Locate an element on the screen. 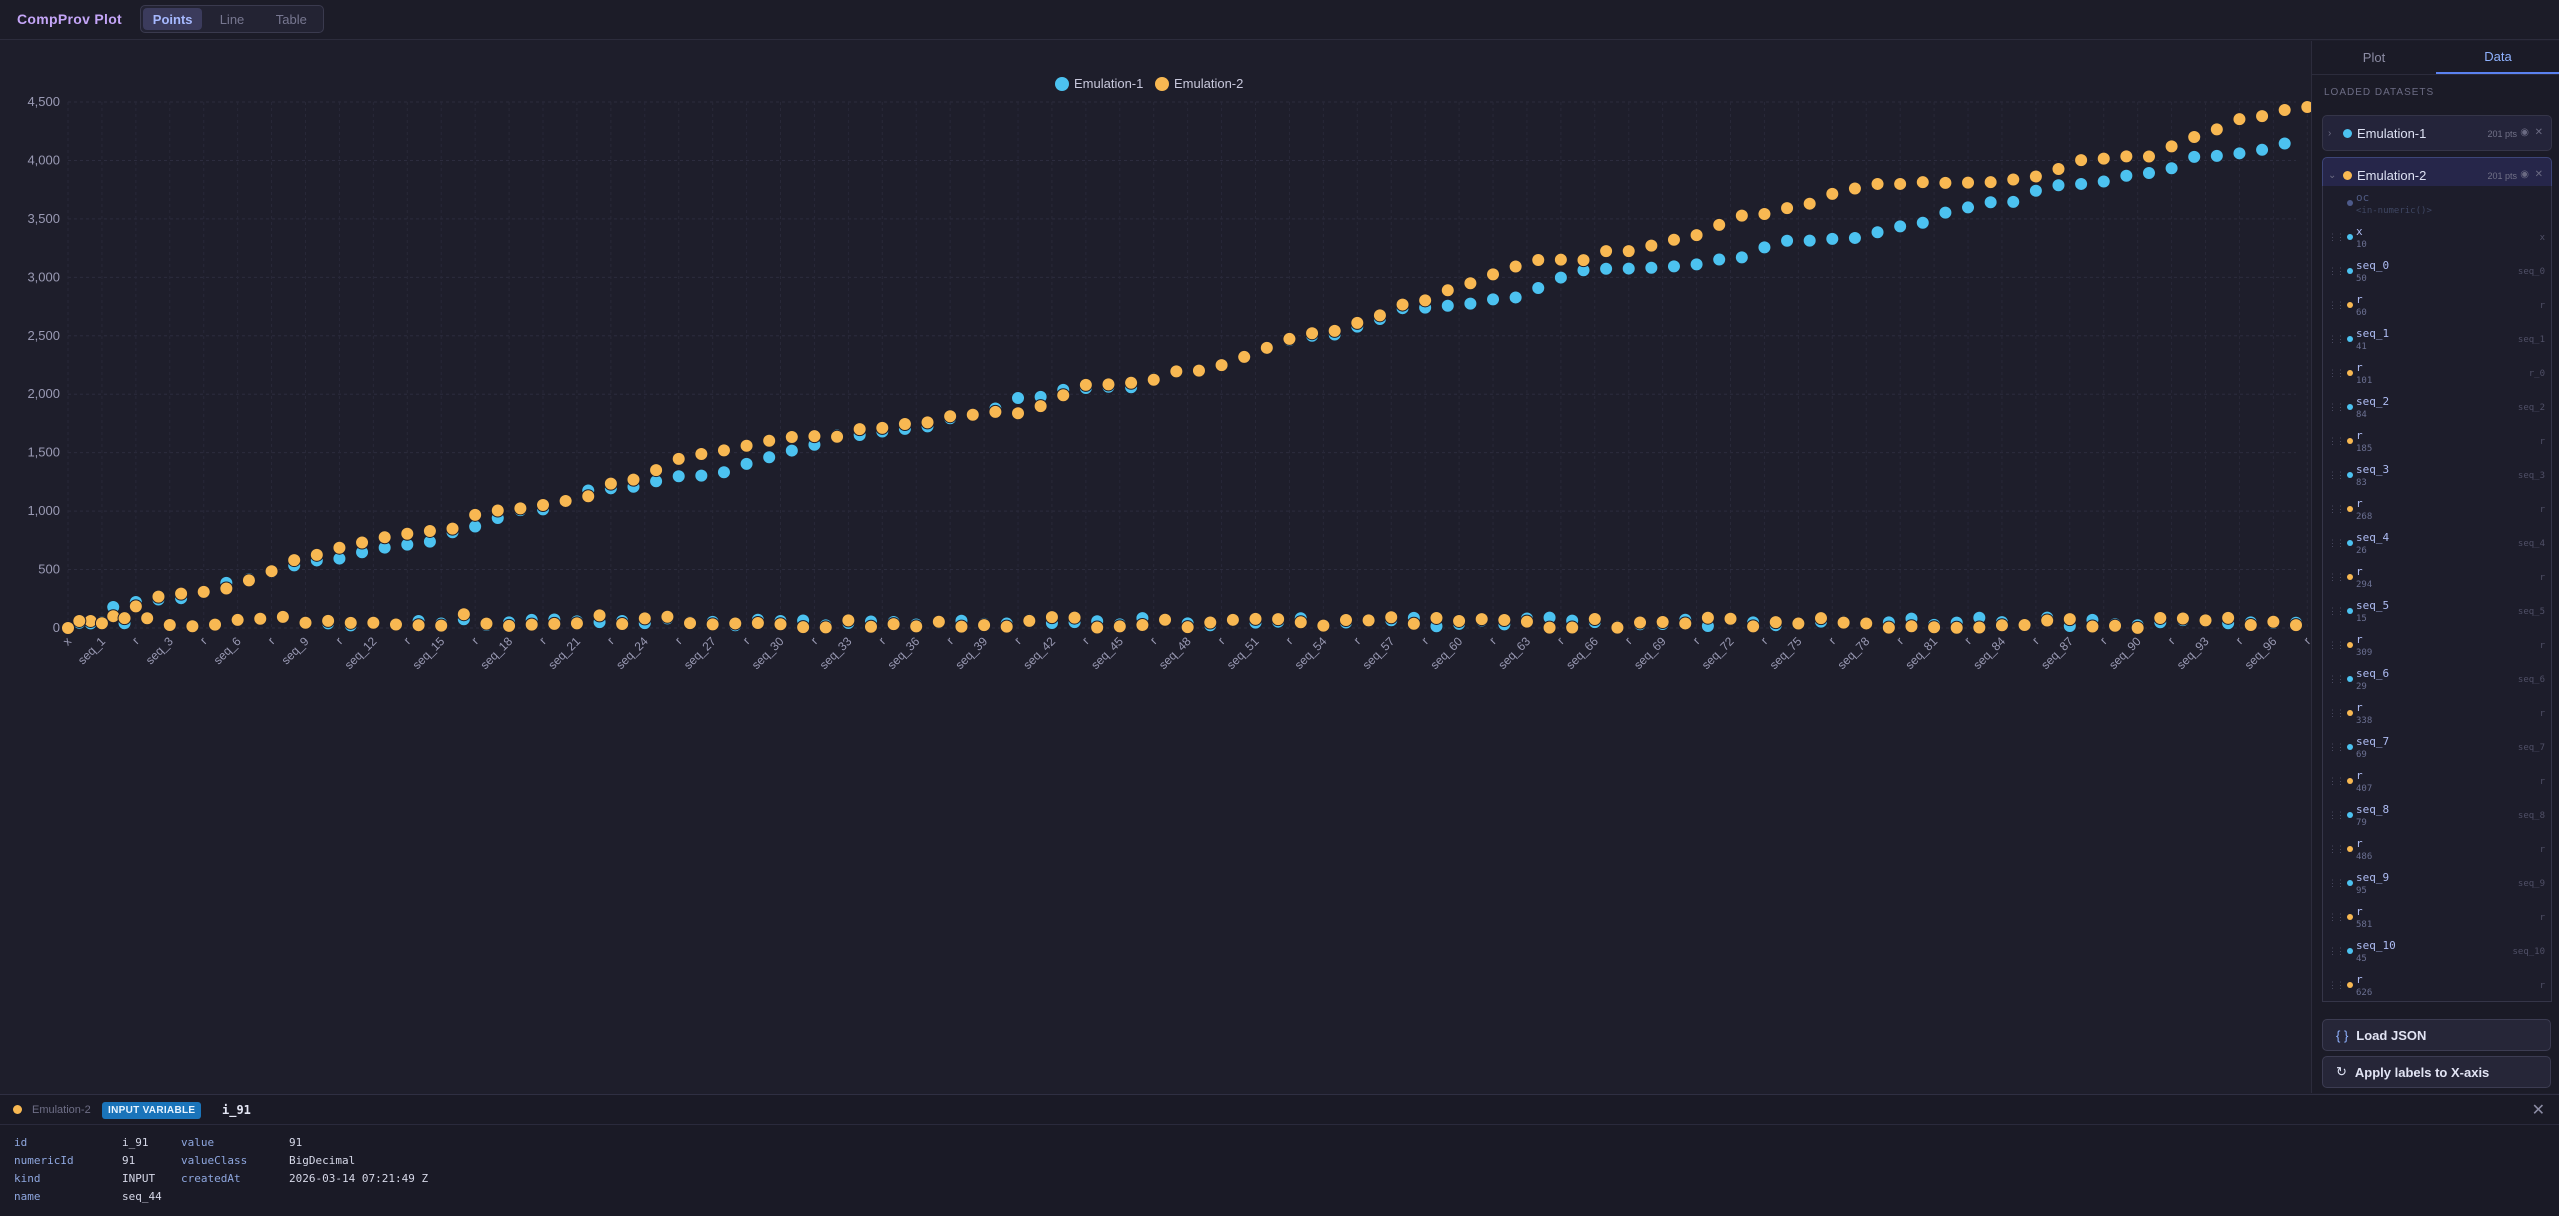 This screenshot has width=2559, height=1216. tree-node: ⋮⋮ seq_6 29 seq_6 is located at coordinates (2437, 681).